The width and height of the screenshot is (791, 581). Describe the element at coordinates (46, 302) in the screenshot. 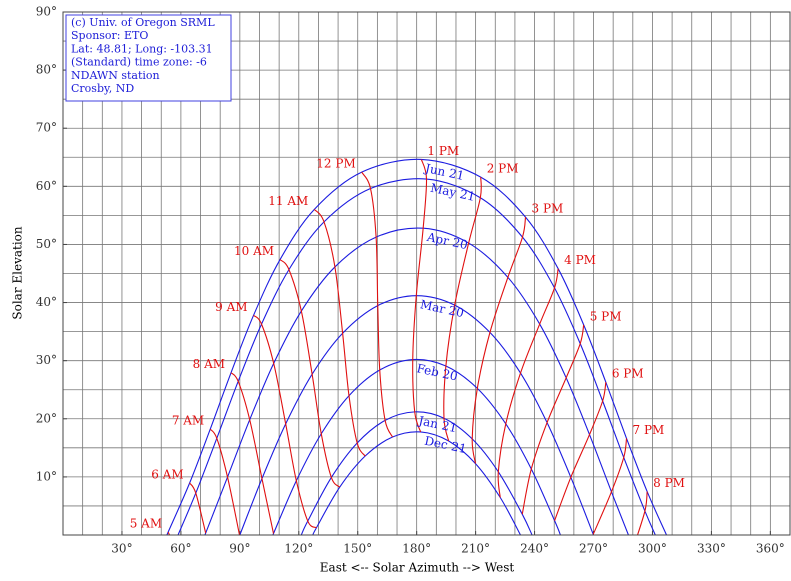

I see `y-tick-label: 40°` at that location.